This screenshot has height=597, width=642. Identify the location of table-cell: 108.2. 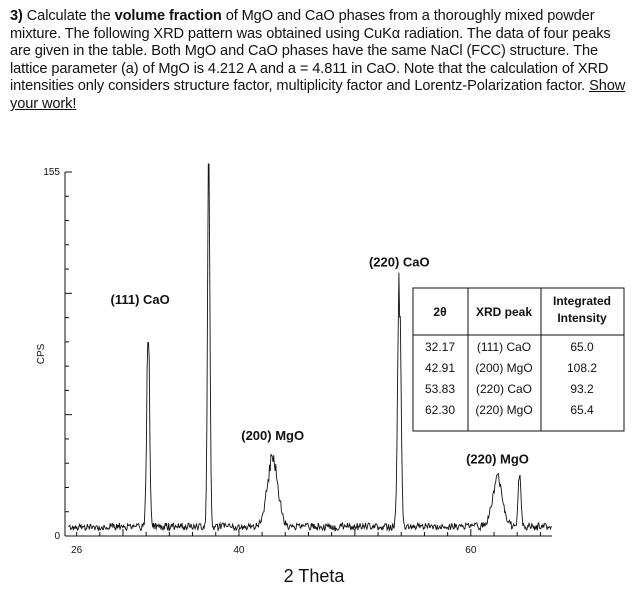
(582, 368).